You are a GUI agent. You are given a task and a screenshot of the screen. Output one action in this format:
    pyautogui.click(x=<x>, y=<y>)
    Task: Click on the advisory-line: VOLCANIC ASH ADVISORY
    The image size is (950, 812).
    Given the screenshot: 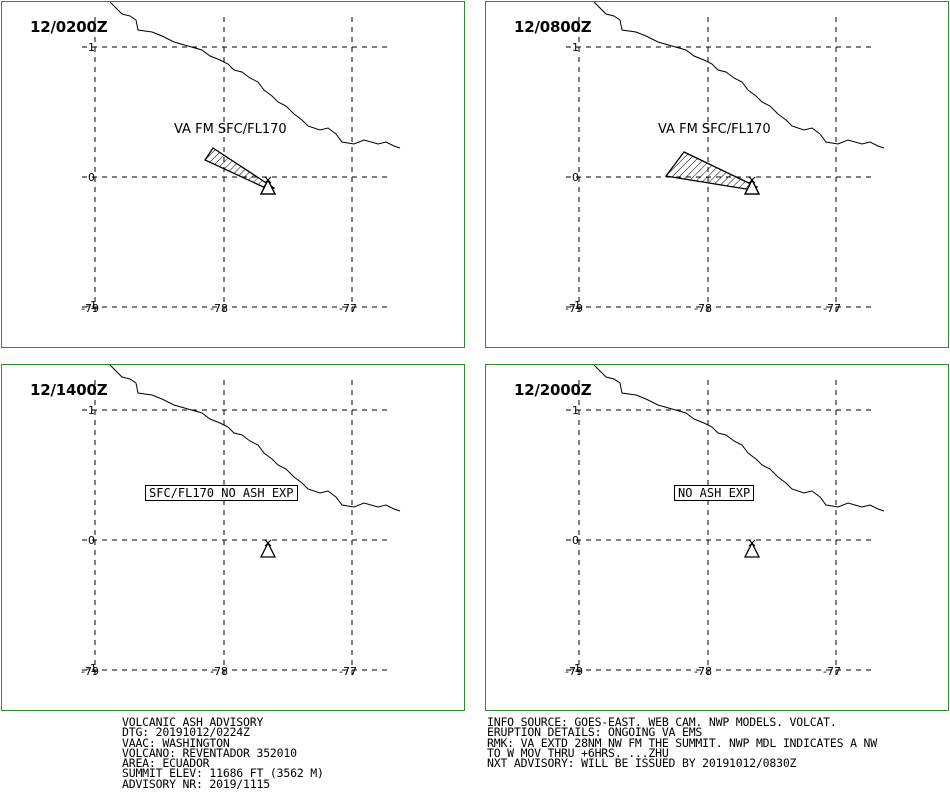 What is the action you would take?
    pyautogui.click(x=193, y=722)
    